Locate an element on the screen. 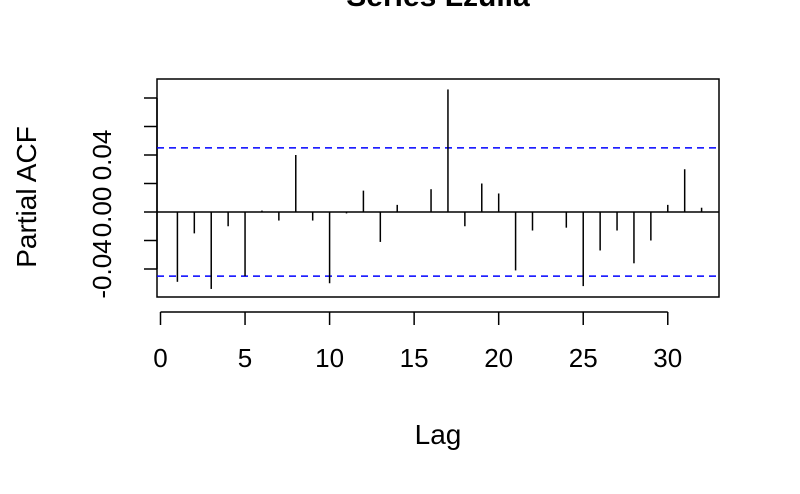 The height and width of the screenshot is (494, 800). x-tick-label: 30 is located at coordinates (667, 358).